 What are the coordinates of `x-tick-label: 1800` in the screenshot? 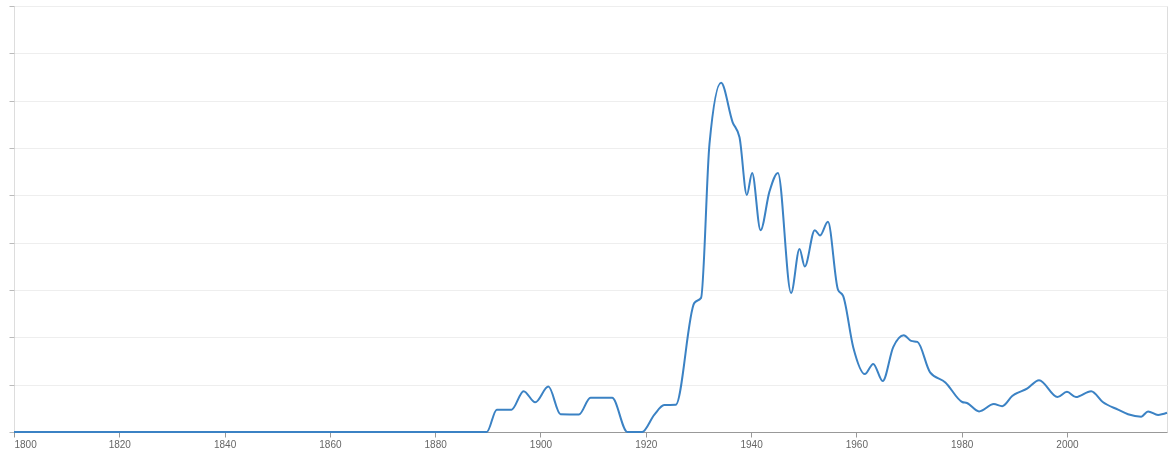 It's located at (26, 444).